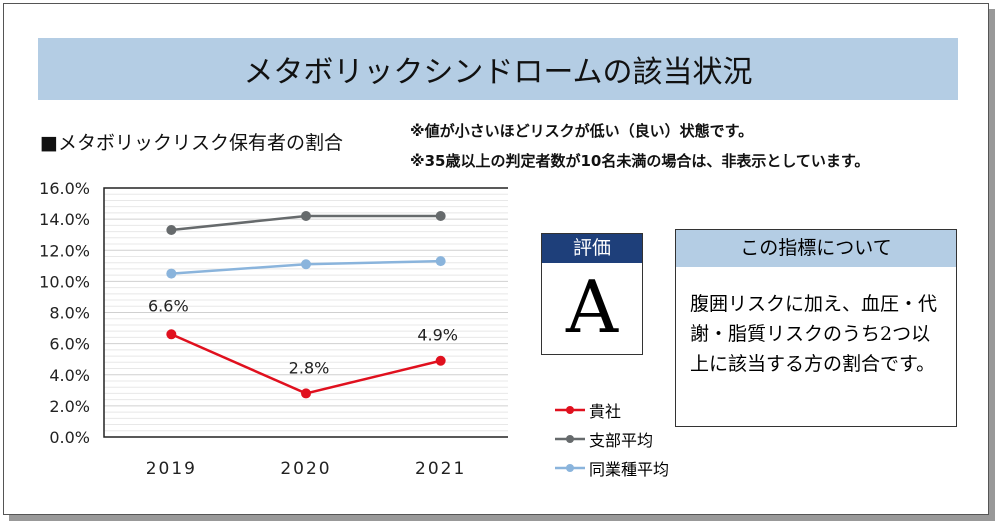 This screenshot has width=1000, height=525. What do you see at coordinates (64, 250) in the screenshot?
I see `y-tick-label: 12.0%` at bounding box center [64, 250].